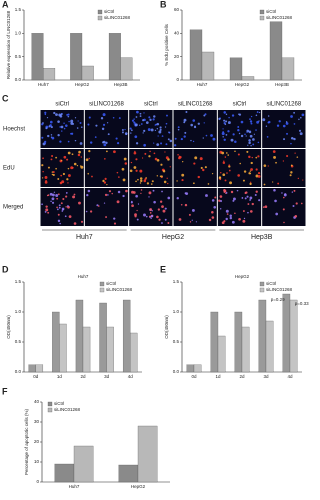 Image resolution: width=320 pixels, height=500 pixels. Describe the element at coordinates (173, 237) in the screenshot. I see `cell-line-label: HepG2` at that location.